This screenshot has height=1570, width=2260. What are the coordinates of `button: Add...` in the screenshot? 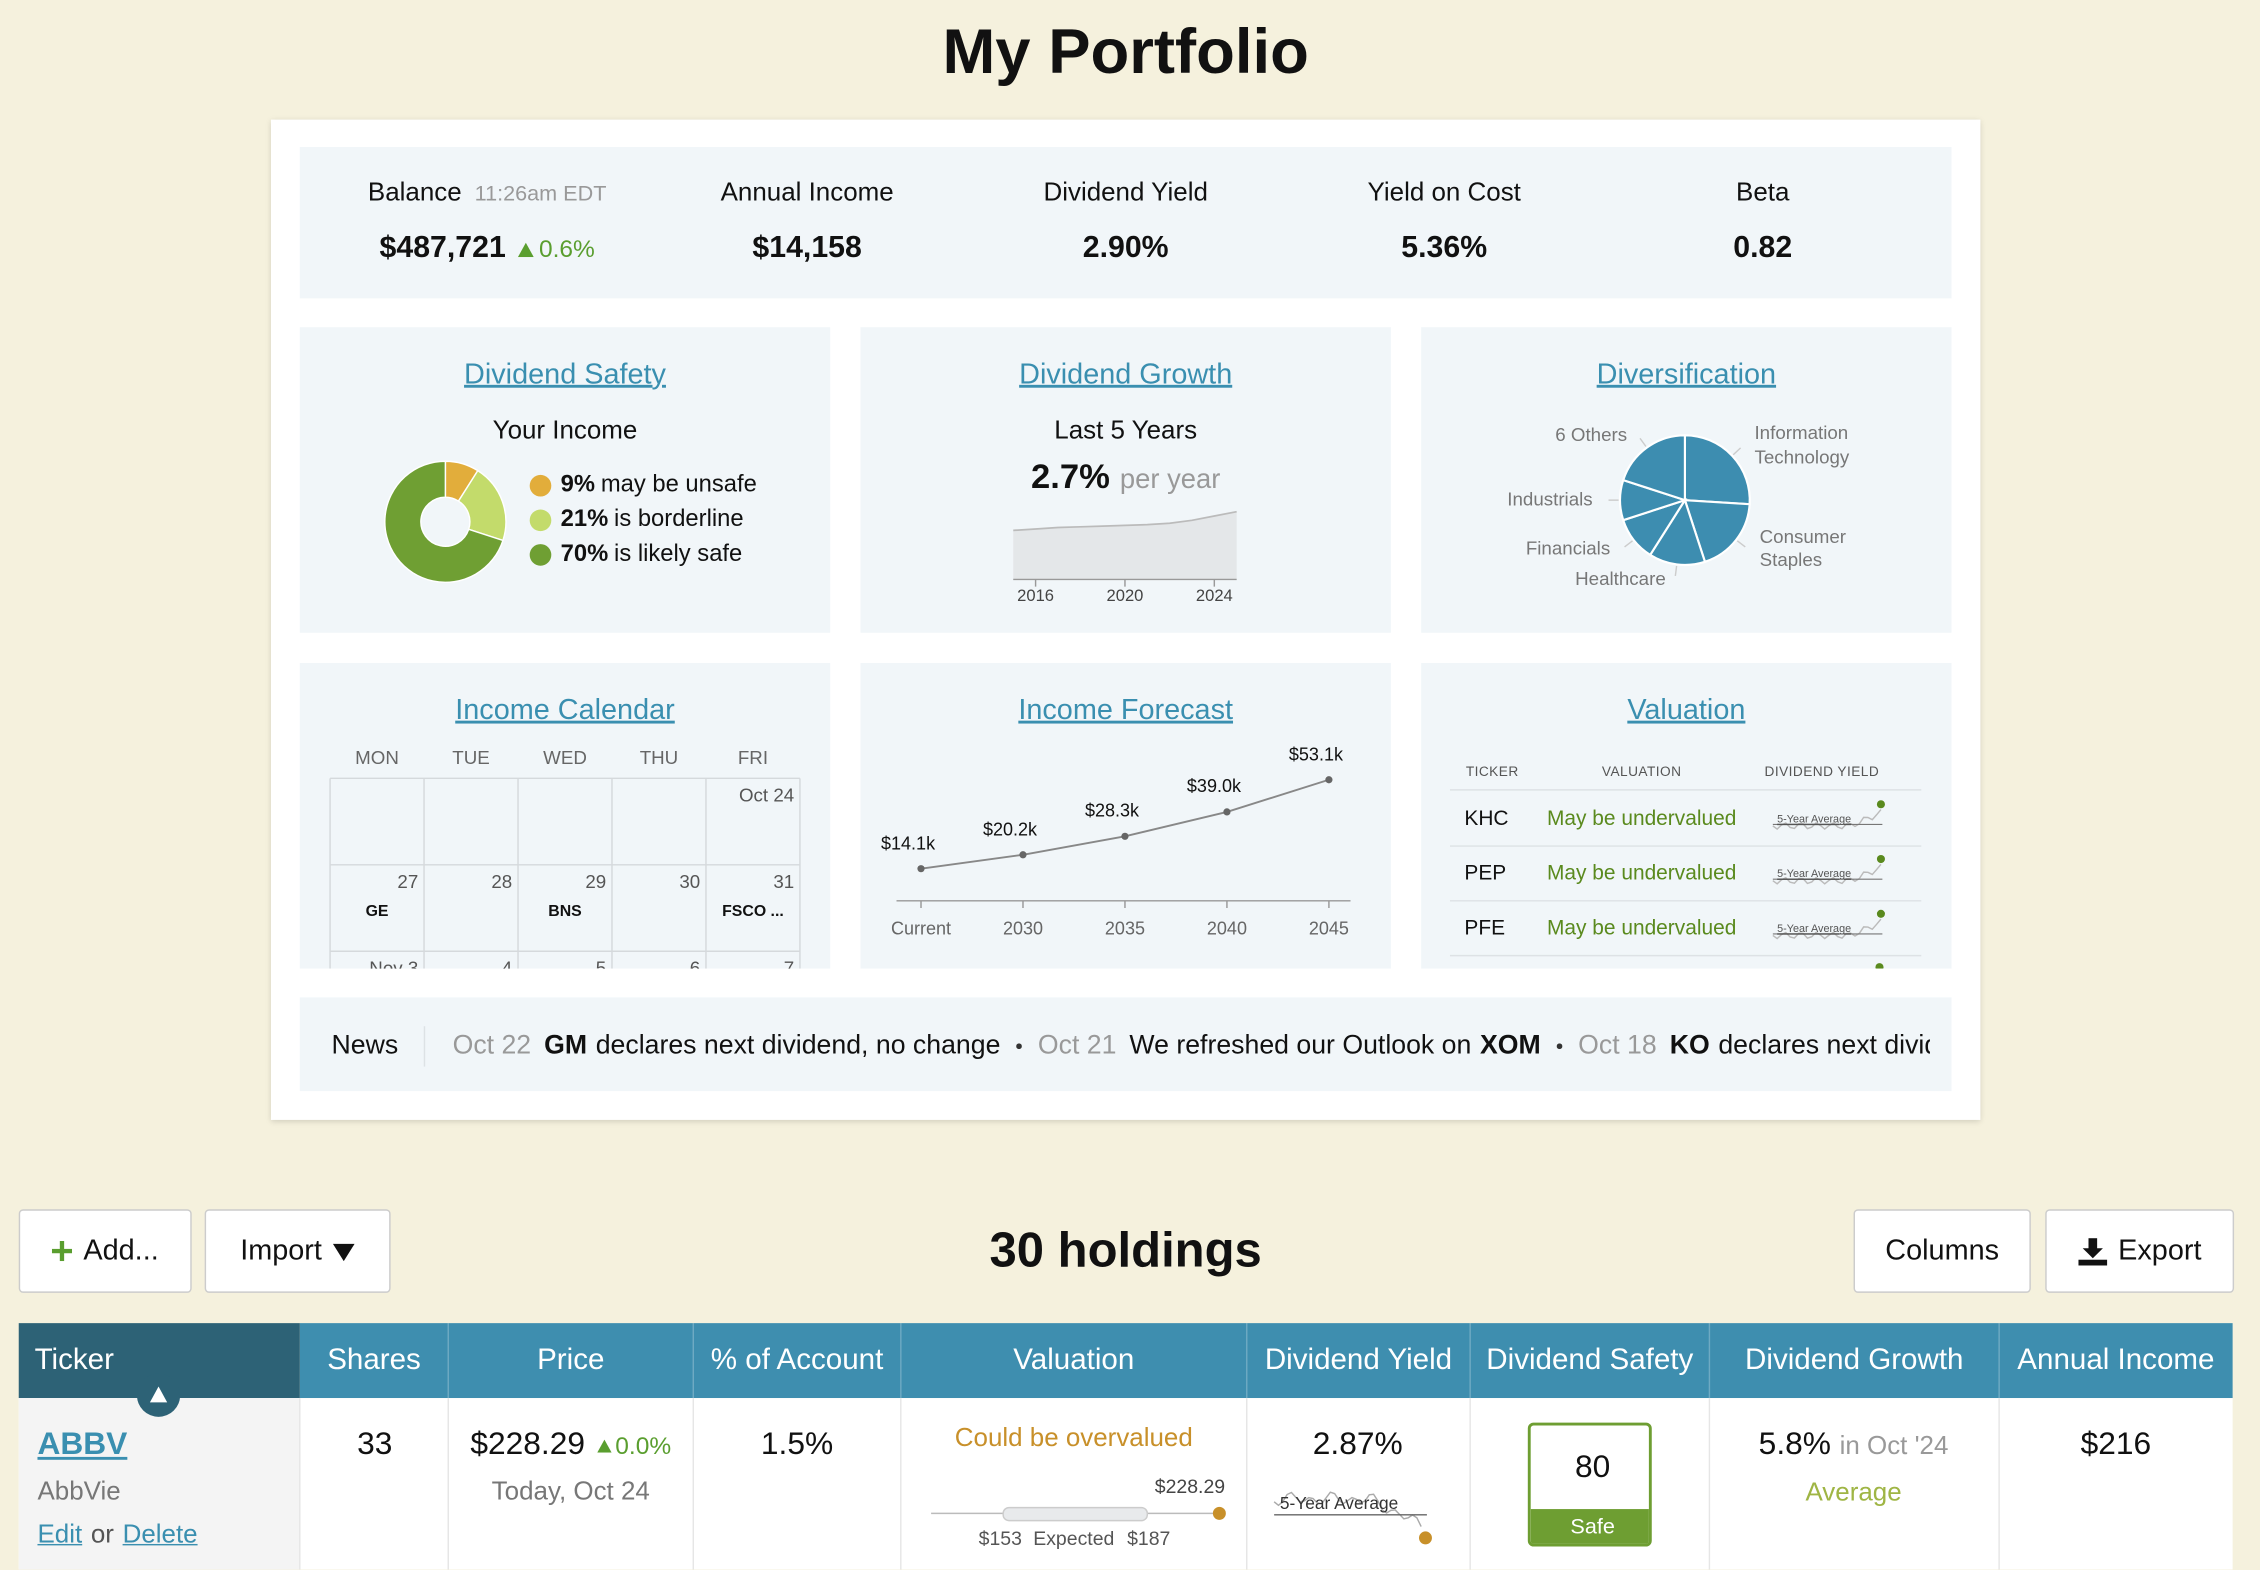 It's located at (105, 1251).